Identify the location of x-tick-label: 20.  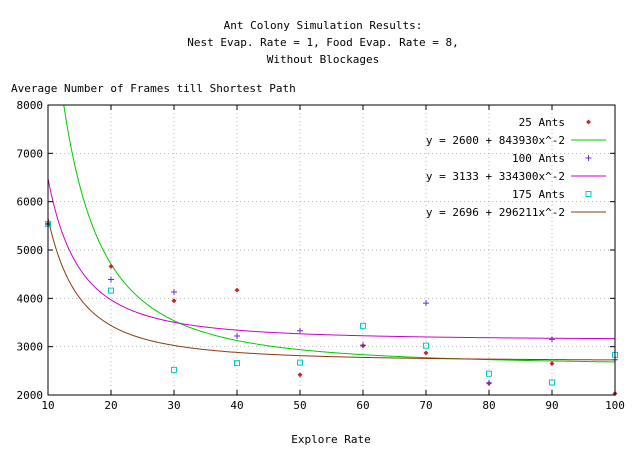
(110, 405).